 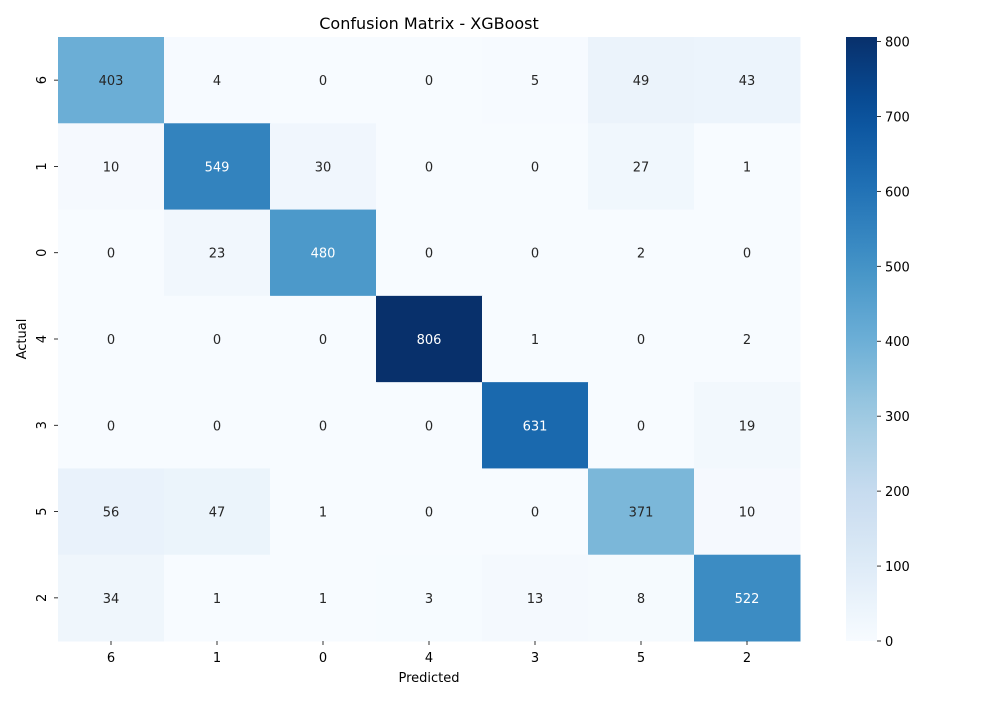 What do you see at coordinates (323, 658) in the screenshot?
I see `x-tick-label: 0` at bounding box center [323, 658].